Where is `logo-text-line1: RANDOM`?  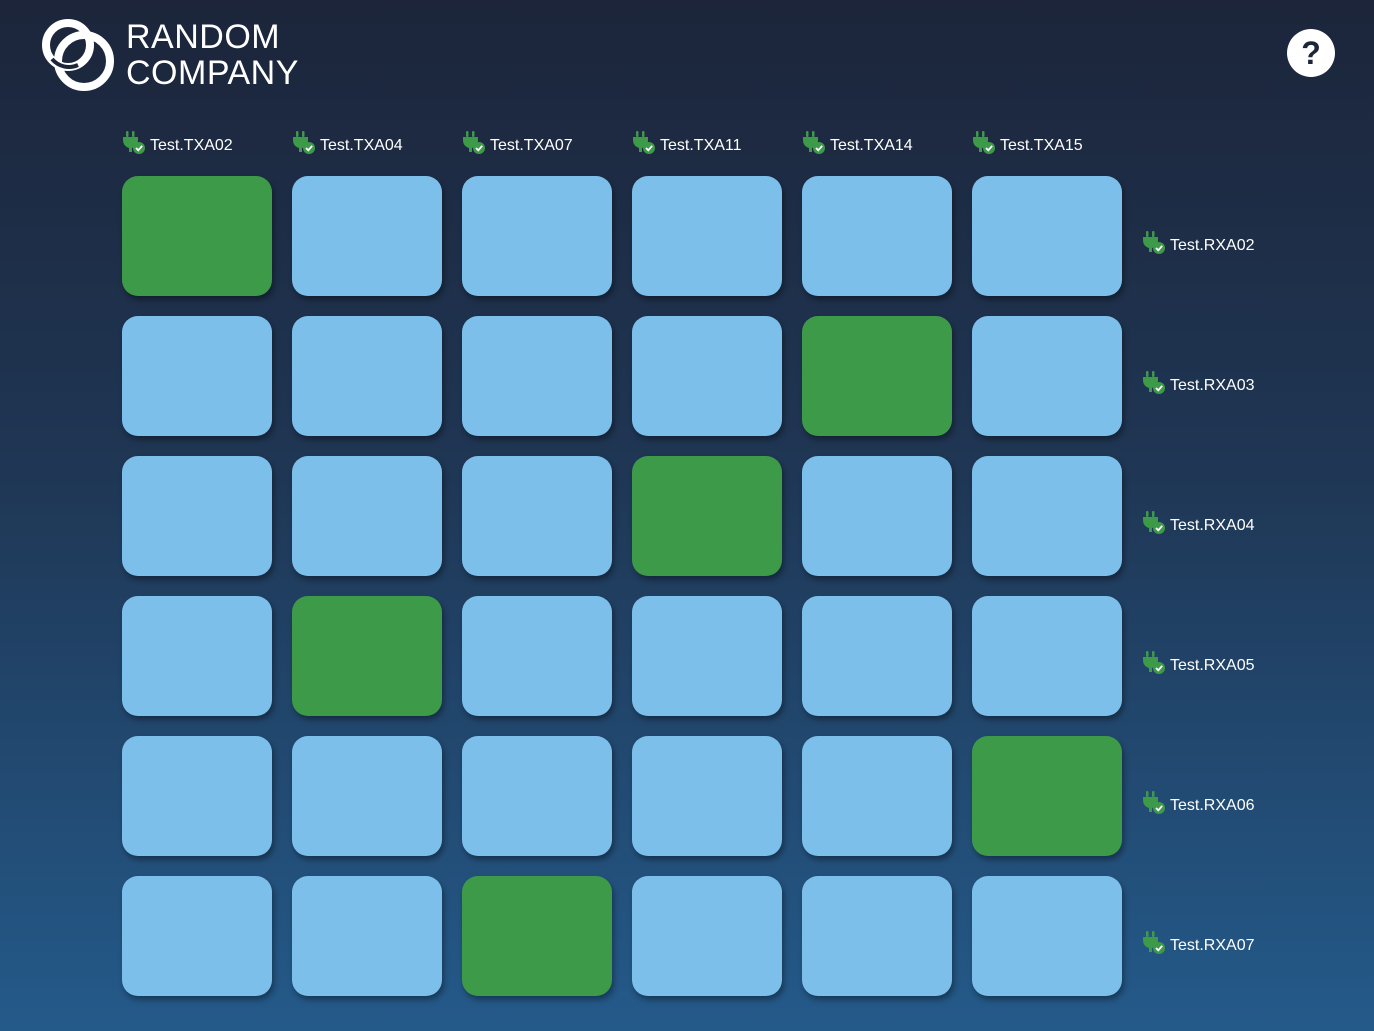
logo-text-line1: RANDOM is located at coordinates (203, 37).